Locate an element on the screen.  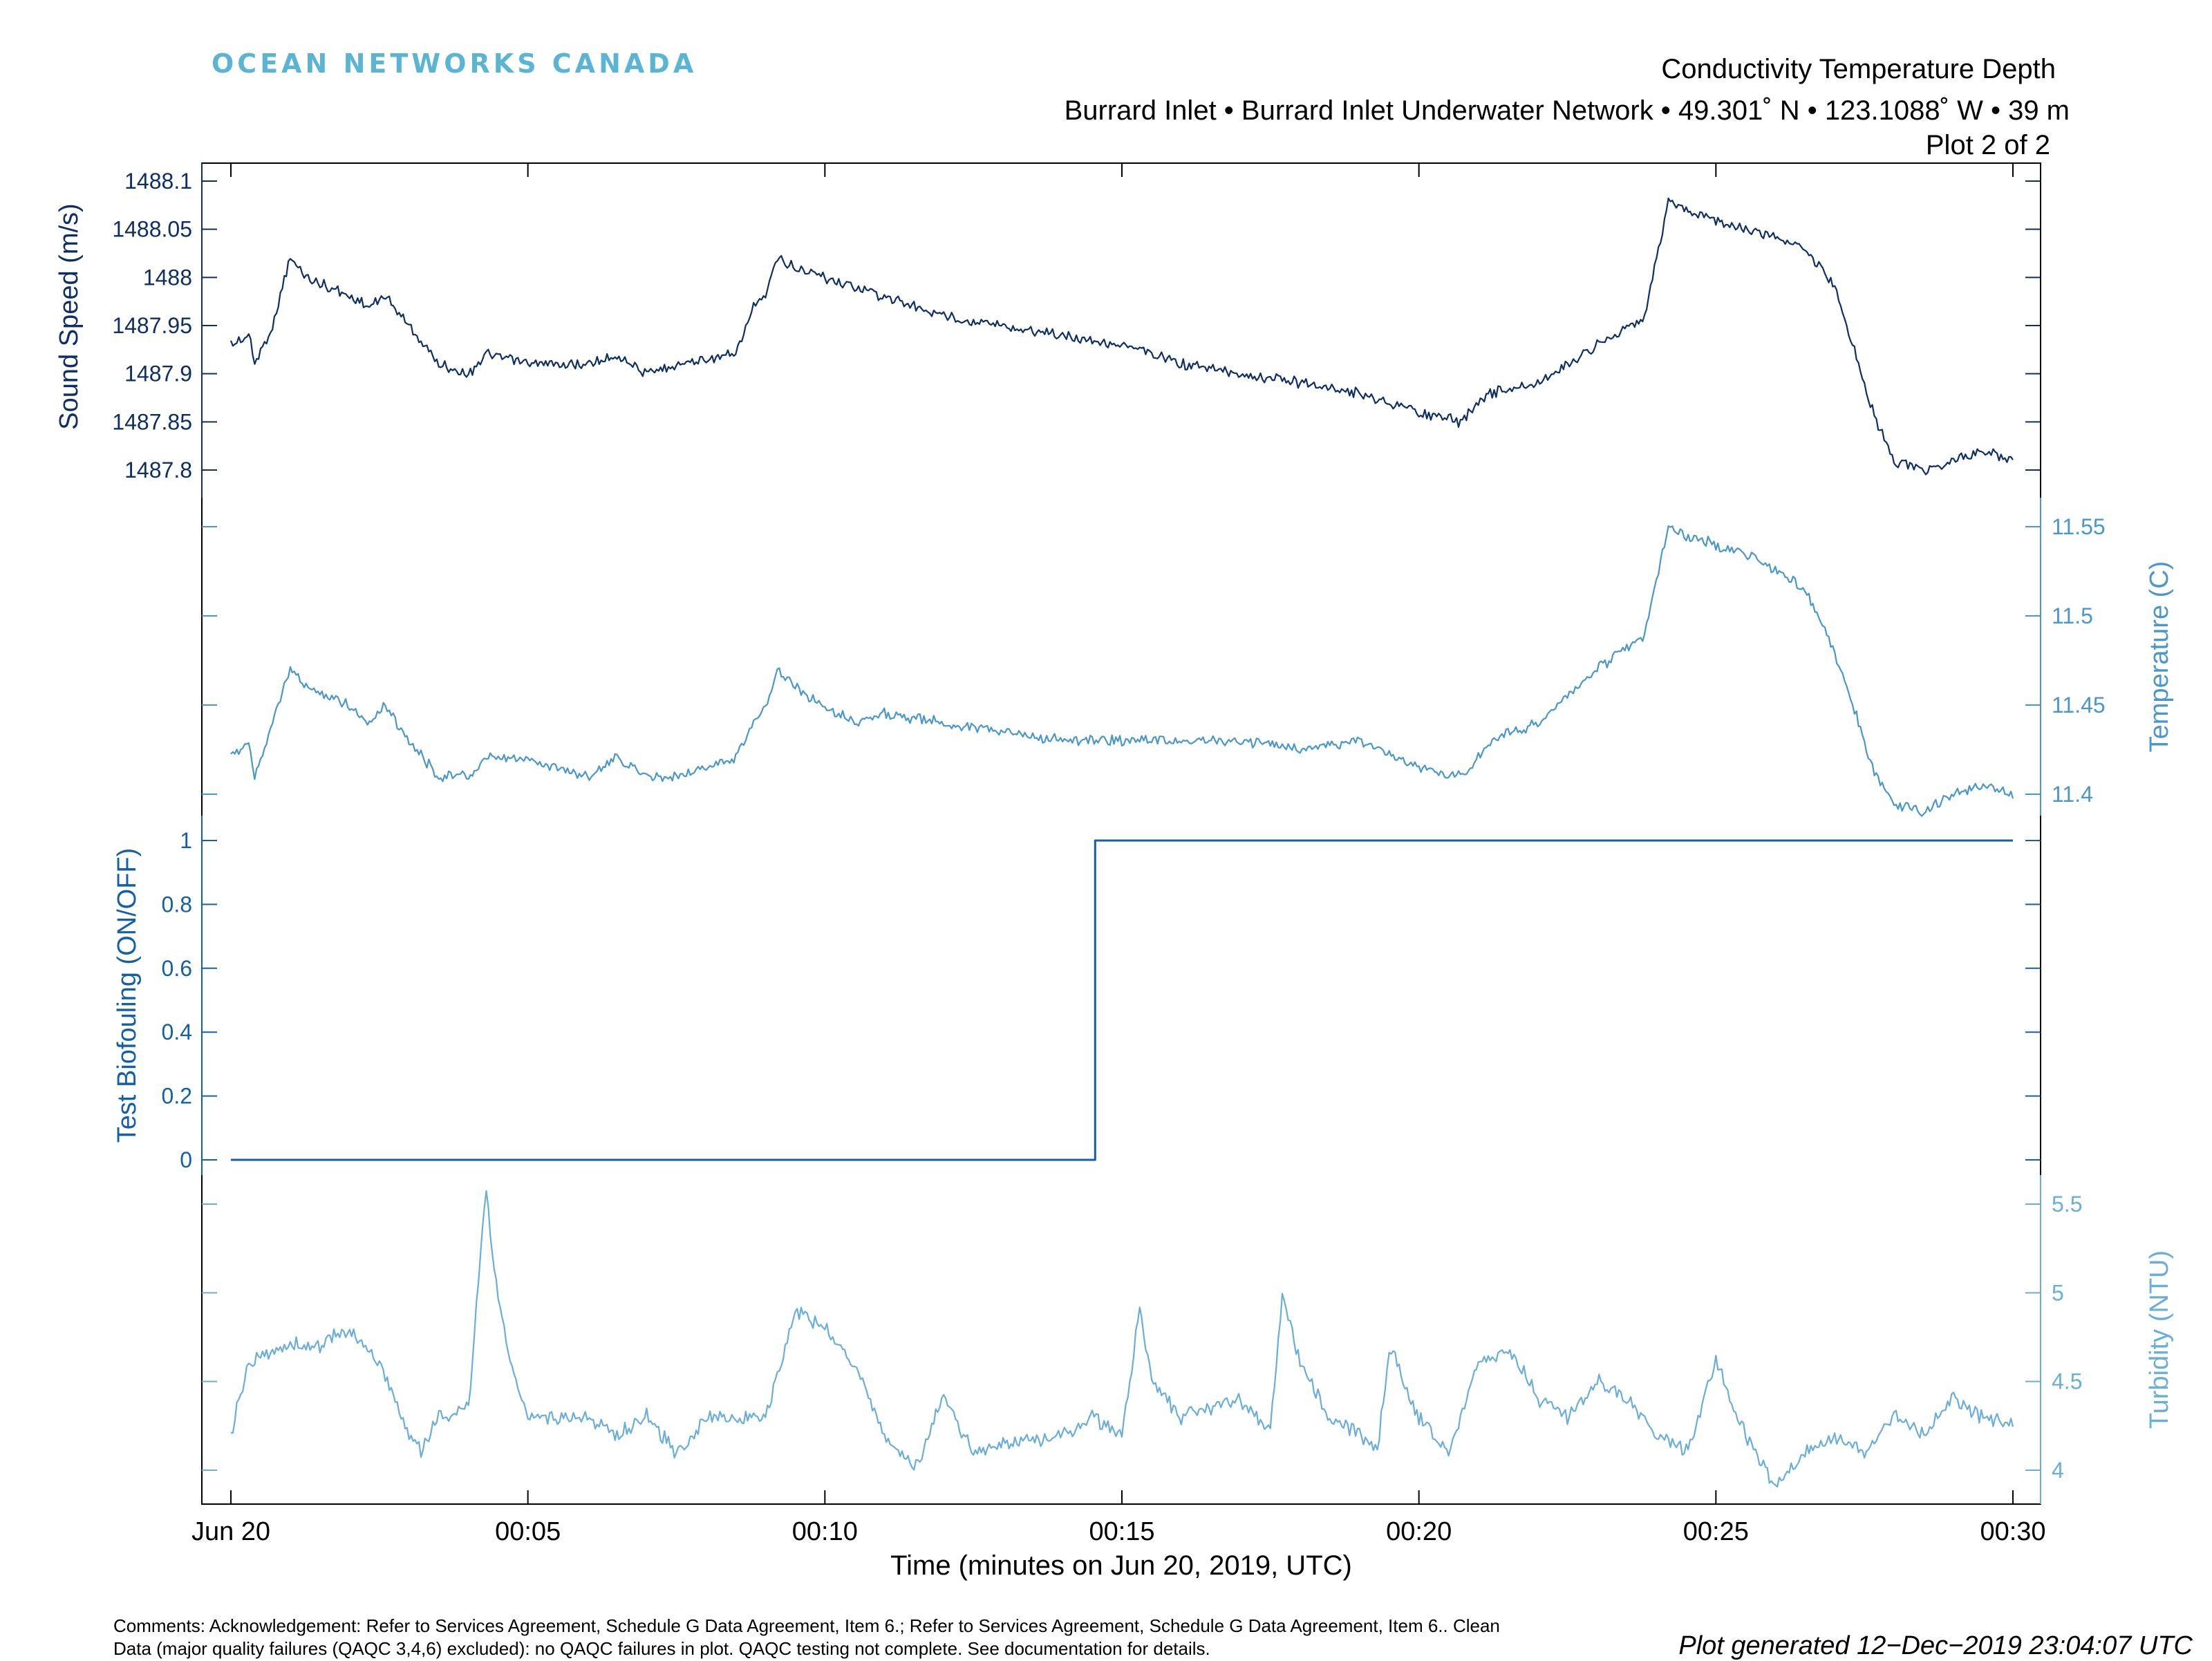
biofouling-tick-label: 0.6 is located at coordinates (177, 968).